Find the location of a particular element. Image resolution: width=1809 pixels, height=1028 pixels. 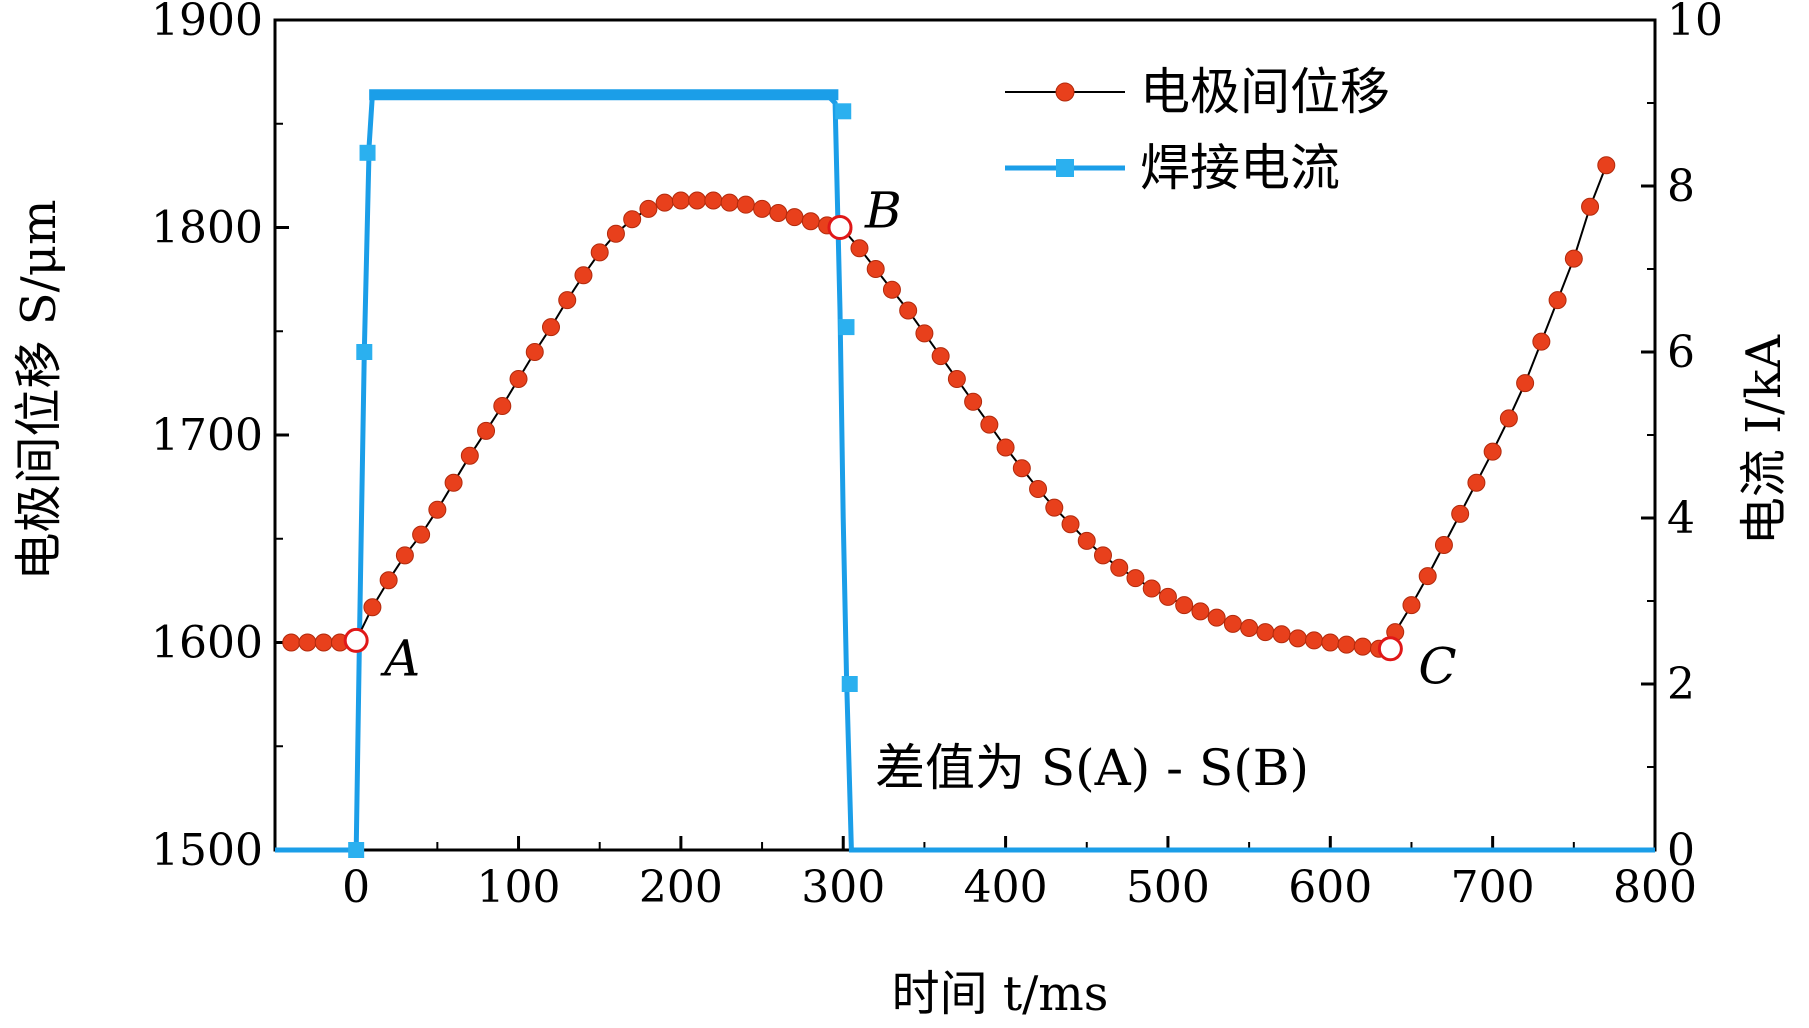

highlight-point-c is located at coordinates (1390, 649).